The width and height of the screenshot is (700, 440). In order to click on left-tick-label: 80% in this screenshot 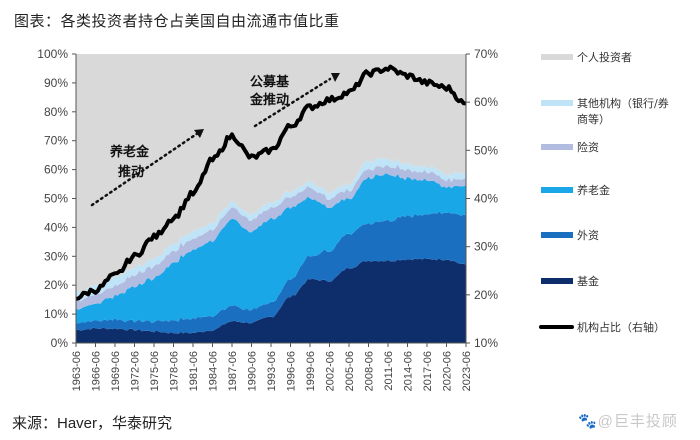, I will do `click(56, 112)`.